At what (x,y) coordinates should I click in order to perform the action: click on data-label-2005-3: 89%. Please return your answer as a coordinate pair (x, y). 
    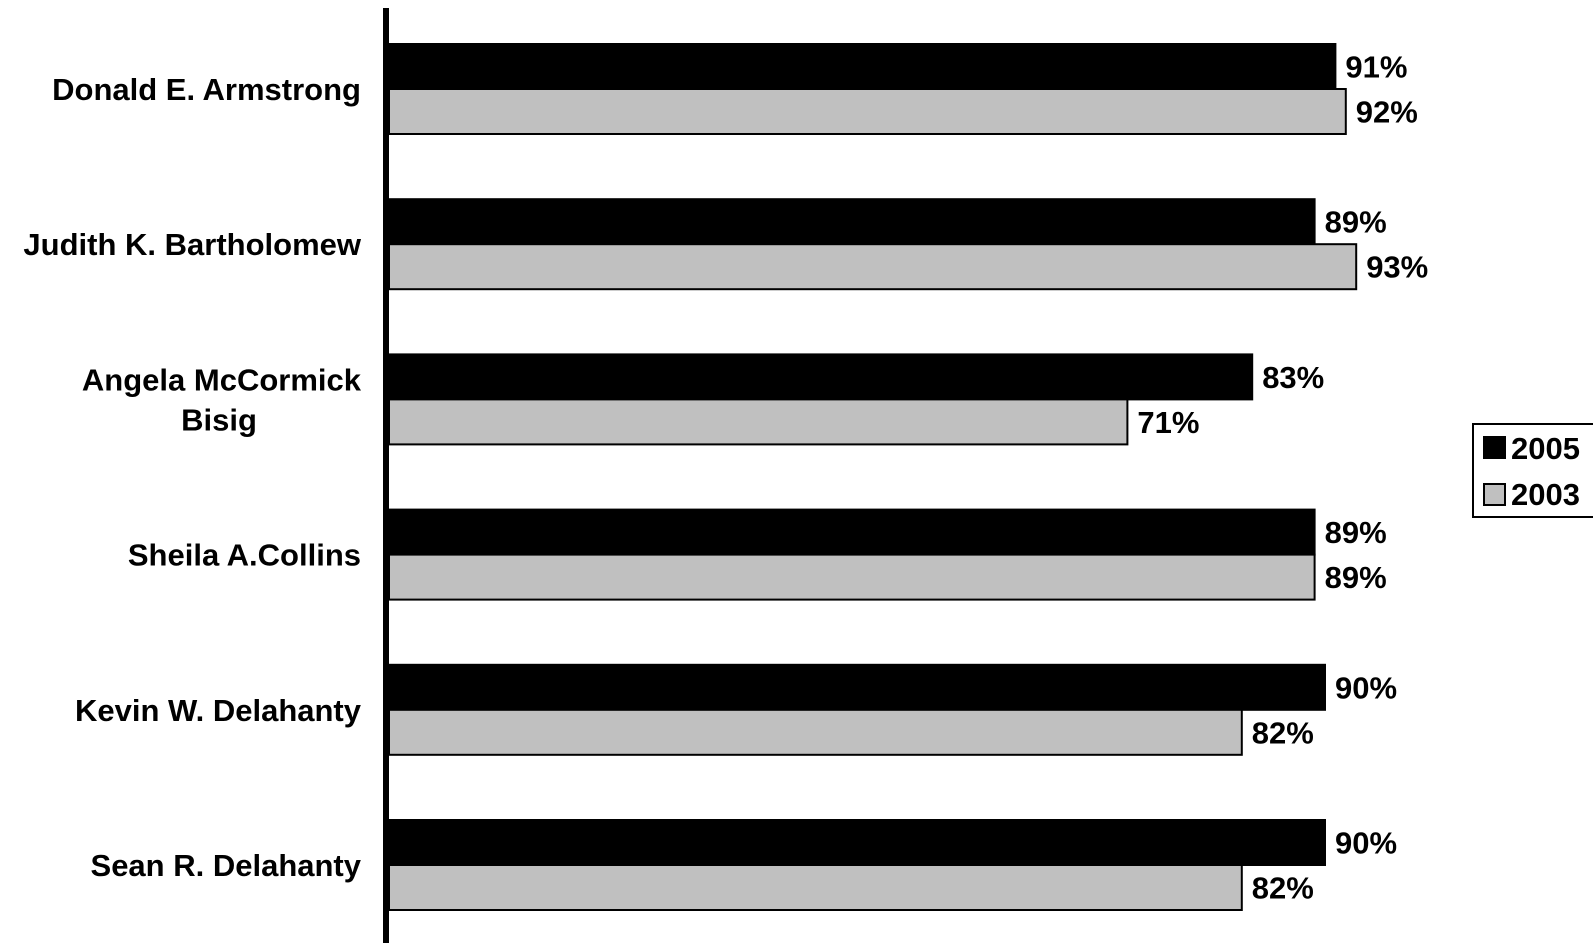
    Looking at the image, I should click on (1356, 532).